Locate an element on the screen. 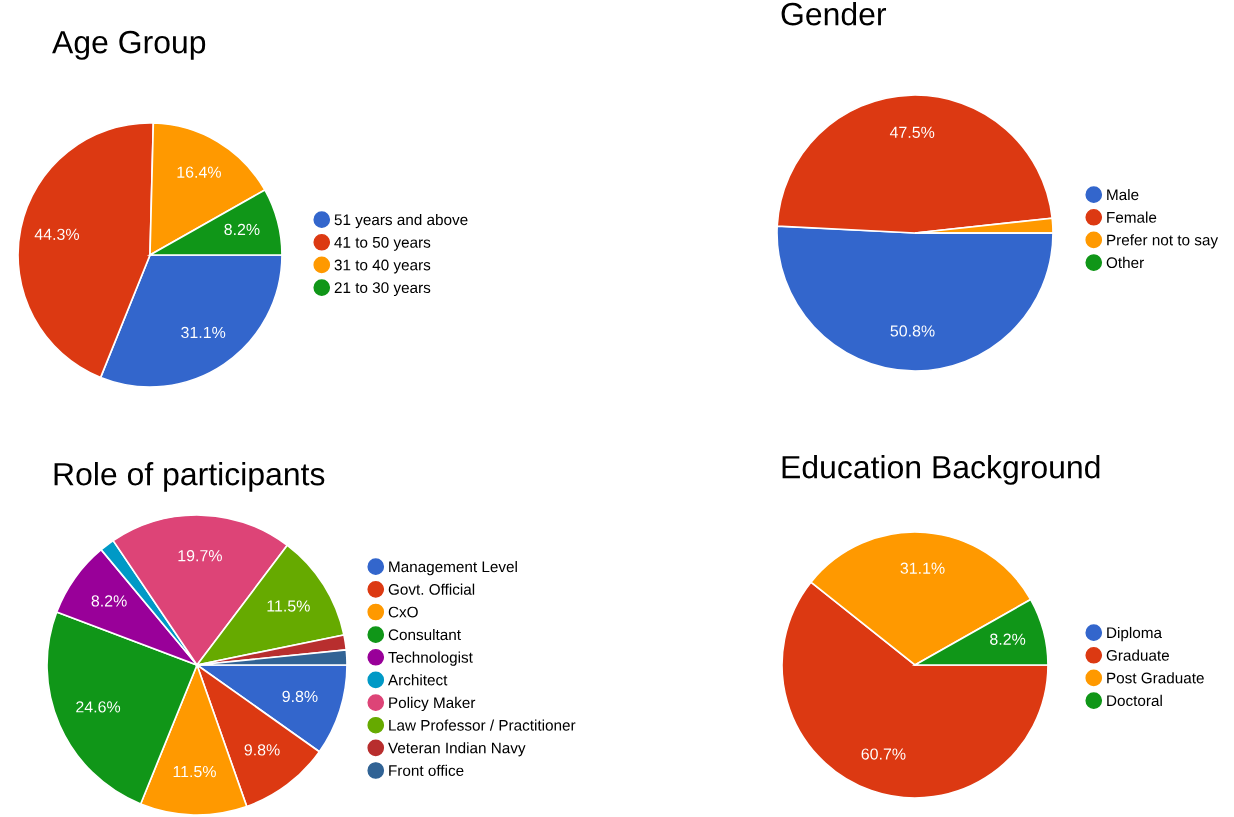 The image size is (1234, 817). chart-title: Role of participants is located at coordinates (189, 477).